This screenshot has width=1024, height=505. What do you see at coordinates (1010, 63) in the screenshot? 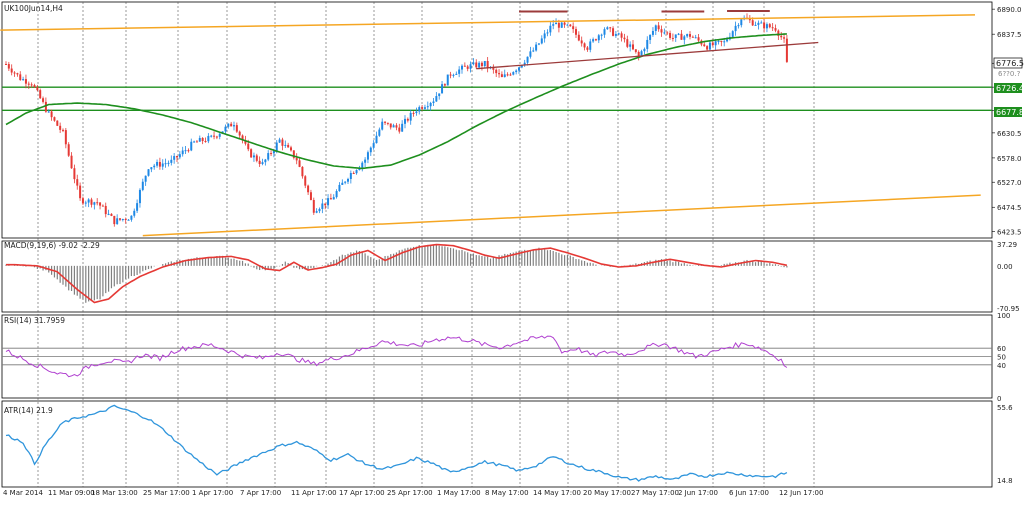
I see `current-price-label: 6776.5` at bounding box center [1010, 63].